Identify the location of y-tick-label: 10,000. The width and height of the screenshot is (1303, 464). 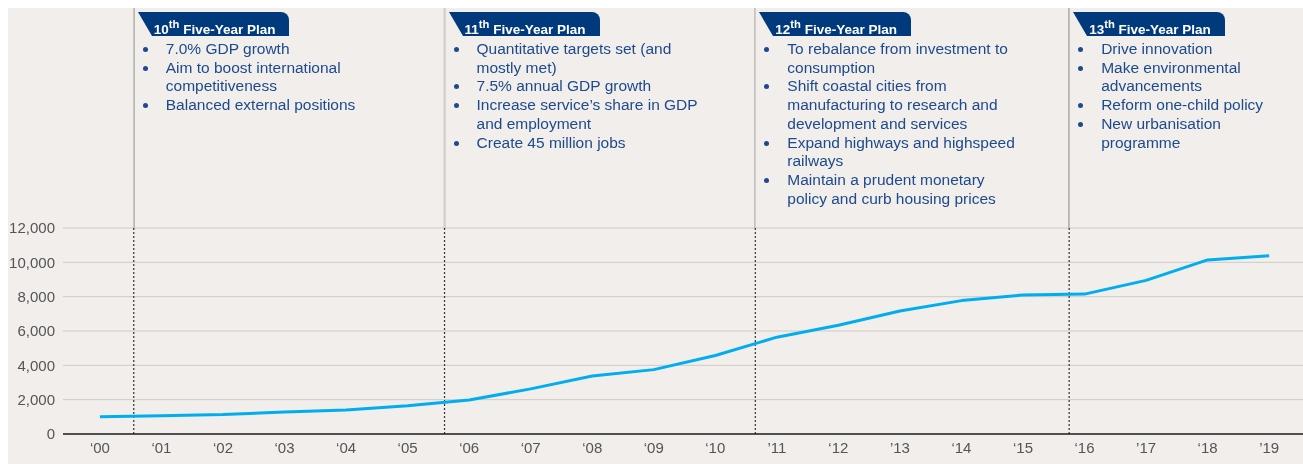
(32, 262).